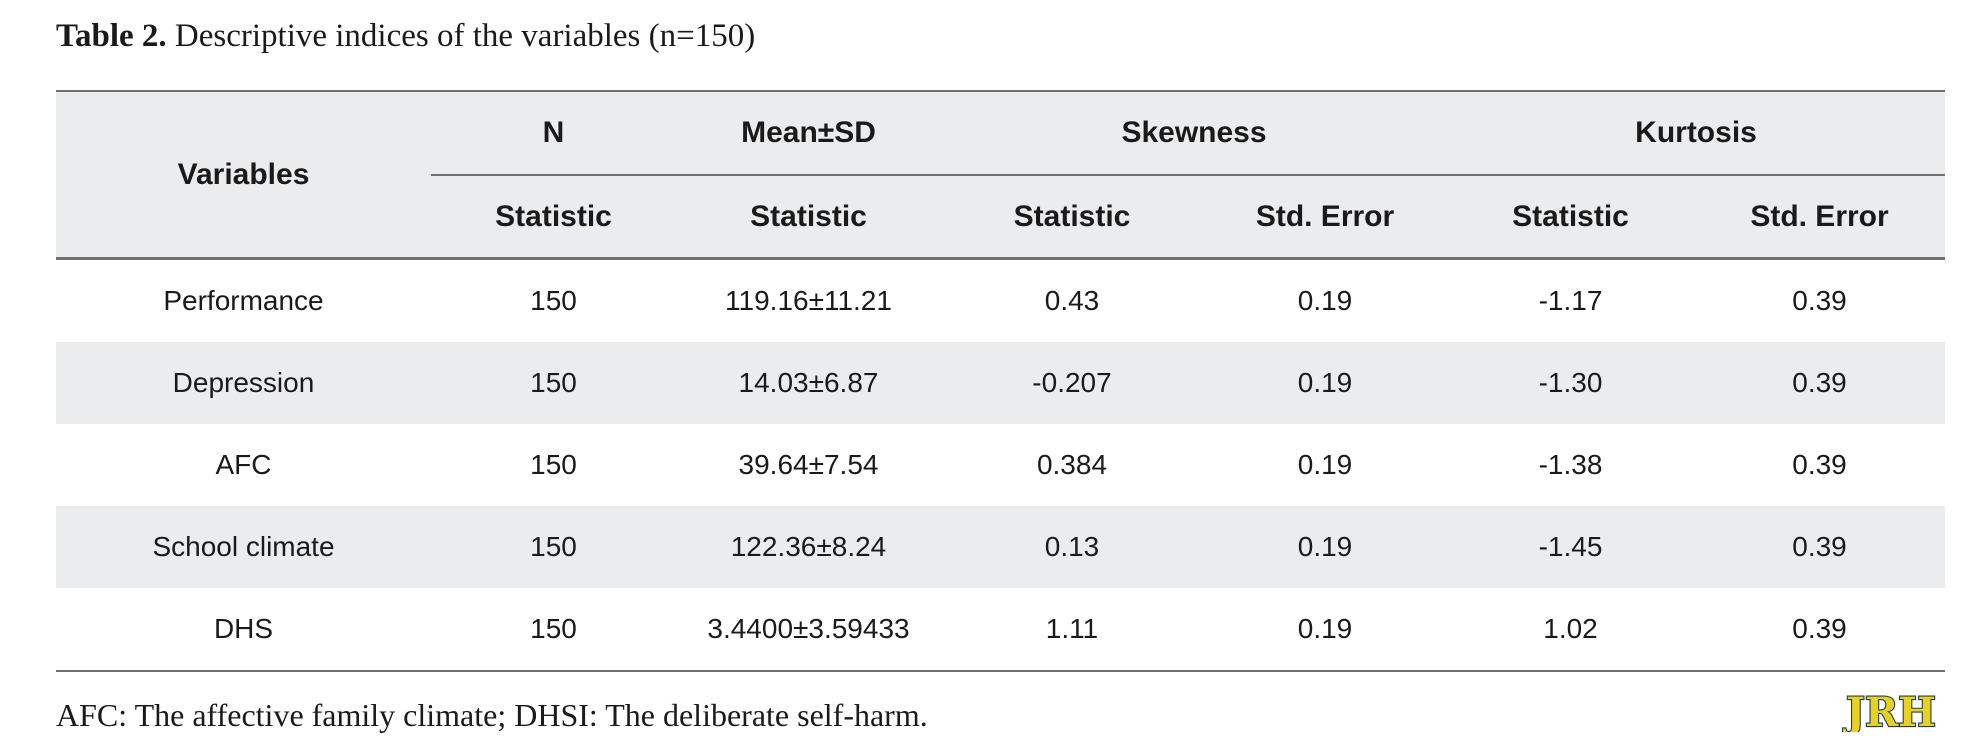 Image resolution: width=1985 pixels, height=755 pixels. What do you see at coordinates (1570, 300) in the screenshot?
I see `cell-kurtosis-statistic: -1.17` at bounding box center [1570, 300].